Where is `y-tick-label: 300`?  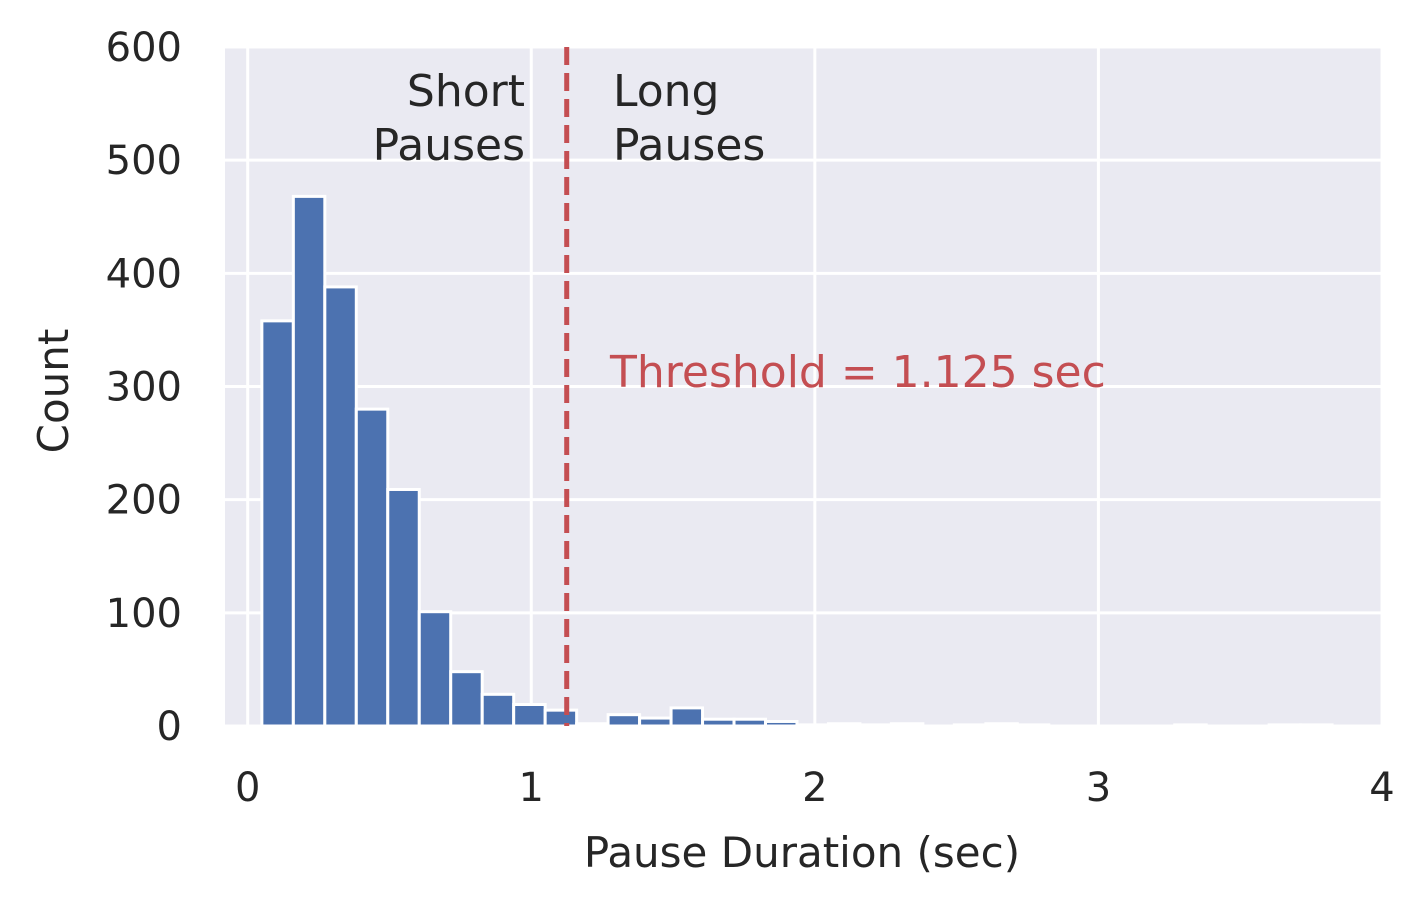
y-tick-label: 300 is located at coordinates (144, 388).